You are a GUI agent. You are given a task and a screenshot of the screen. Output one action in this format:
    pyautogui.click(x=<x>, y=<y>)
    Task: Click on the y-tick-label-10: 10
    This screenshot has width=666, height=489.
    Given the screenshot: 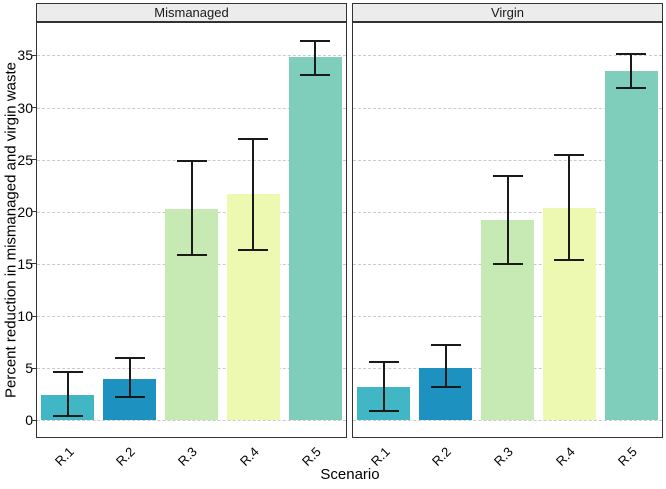 What is the action you would take?
    pyautogui.click(x=25, y=316)
    